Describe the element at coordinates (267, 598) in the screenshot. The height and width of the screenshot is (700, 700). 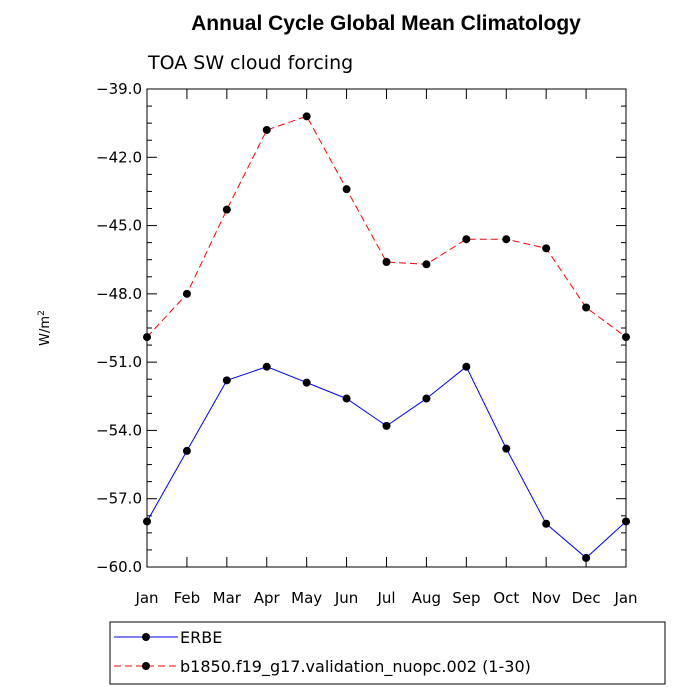
I see `x-tick-label: Apr` at that location.